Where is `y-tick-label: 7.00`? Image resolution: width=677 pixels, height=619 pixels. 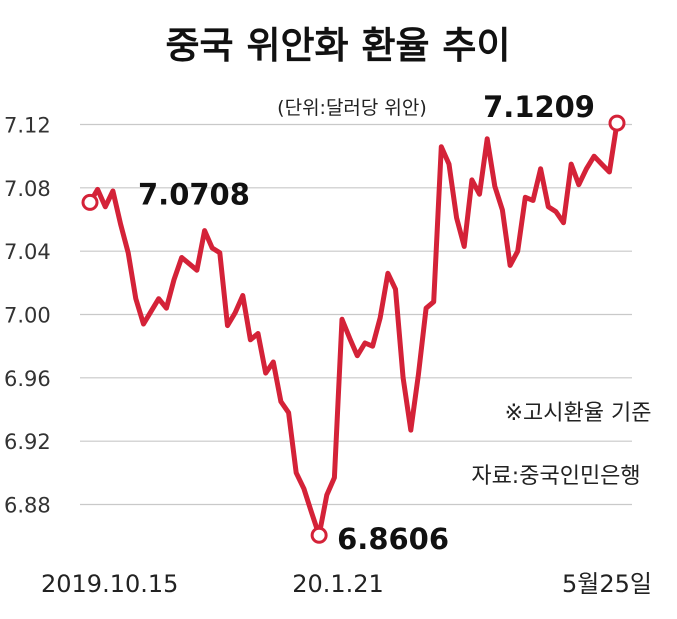
y-tick-label: 7.00 is located at coordinates (27, 316).